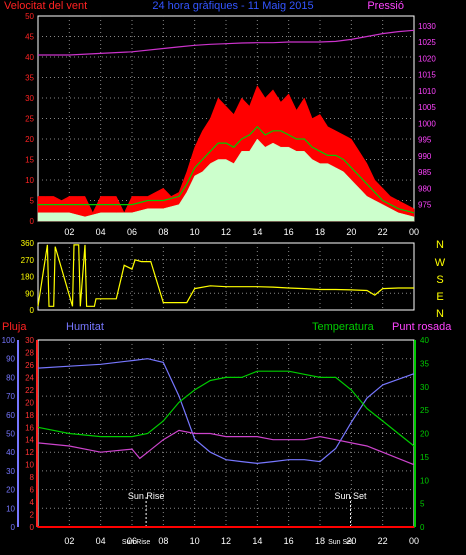  What do you see at coordinates (424, 410) in the screenshot?
I see `tick-label-dewpoint: 25` at bounding box center [424, 410].